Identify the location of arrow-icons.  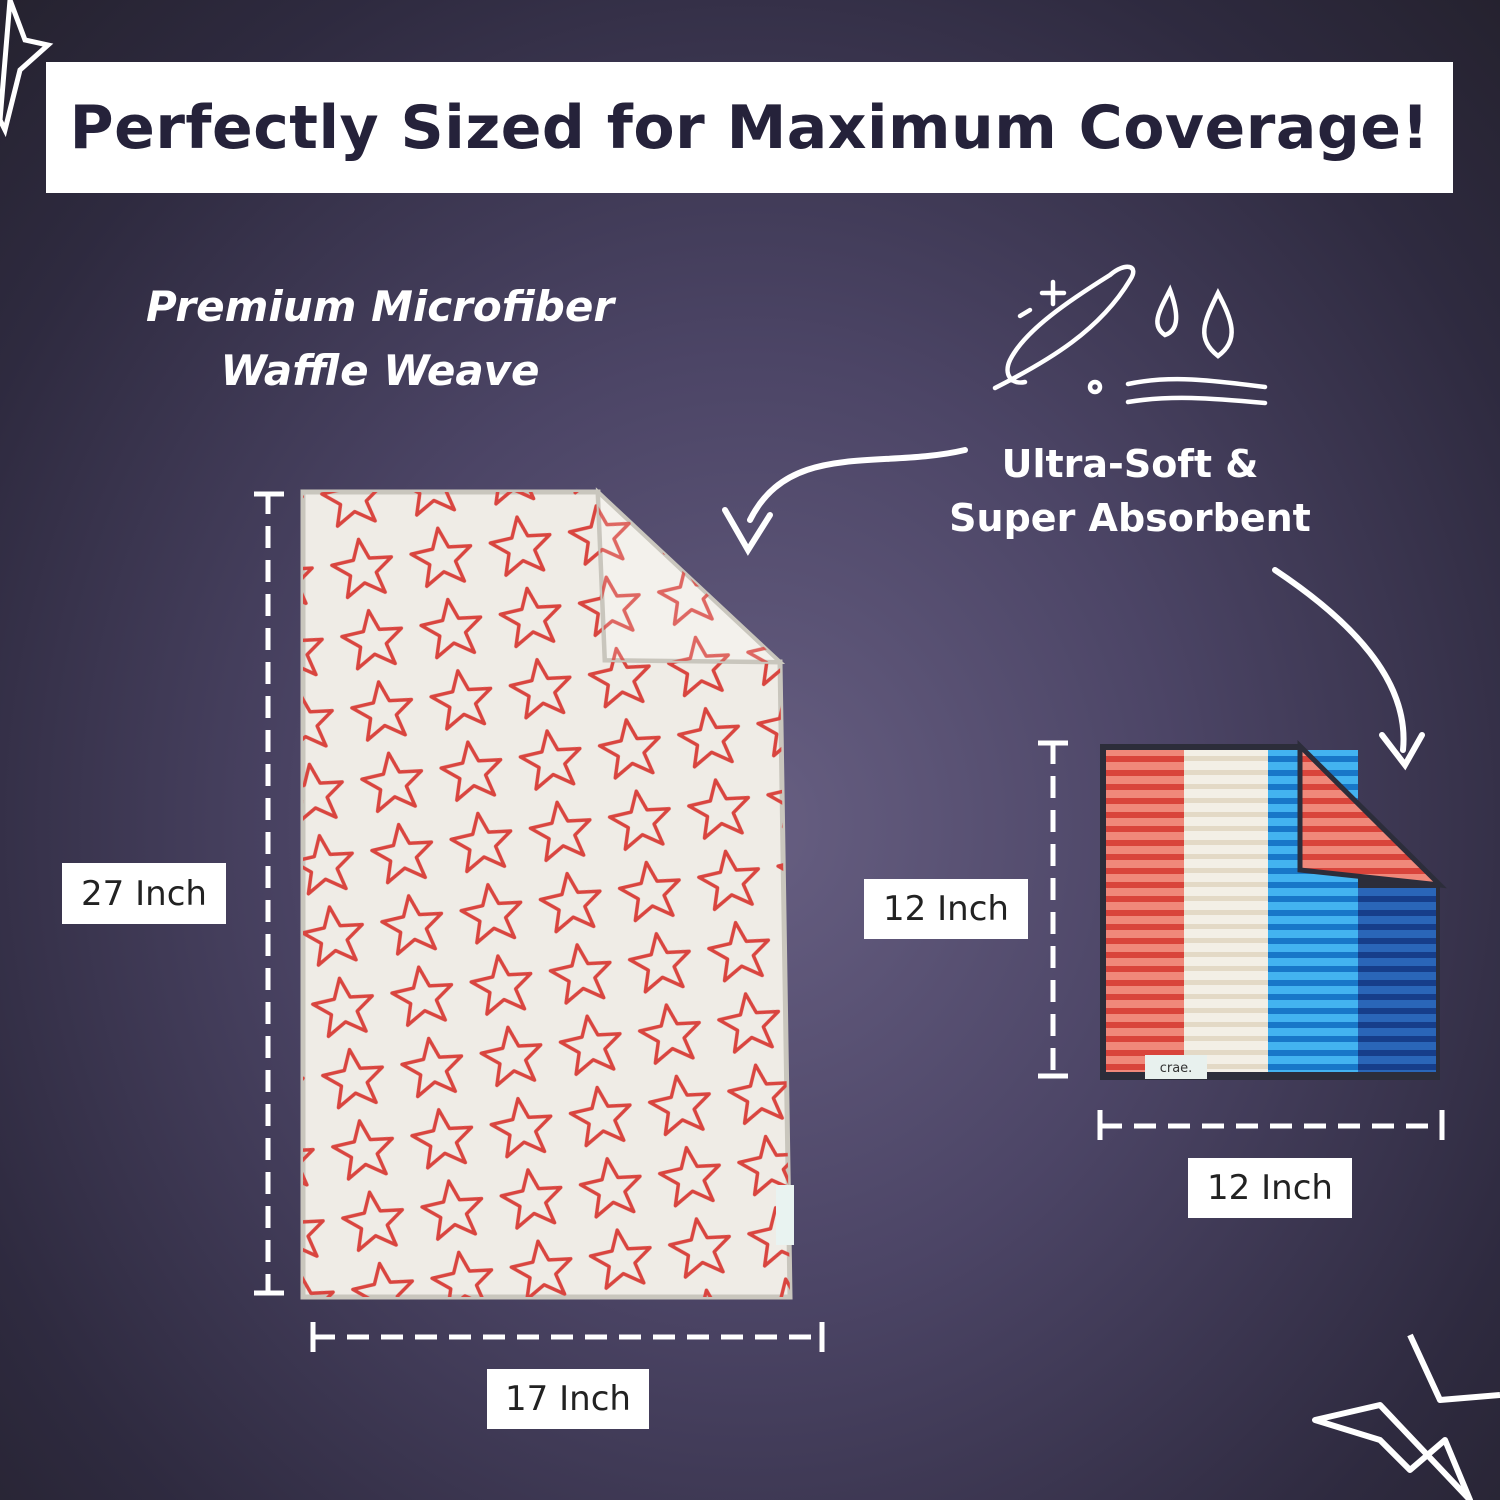
(1073, 609).